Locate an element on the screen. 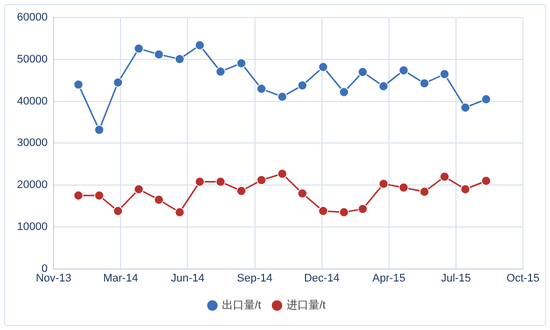  legend-label: 进口量/t is located at coordinates (306, 305).